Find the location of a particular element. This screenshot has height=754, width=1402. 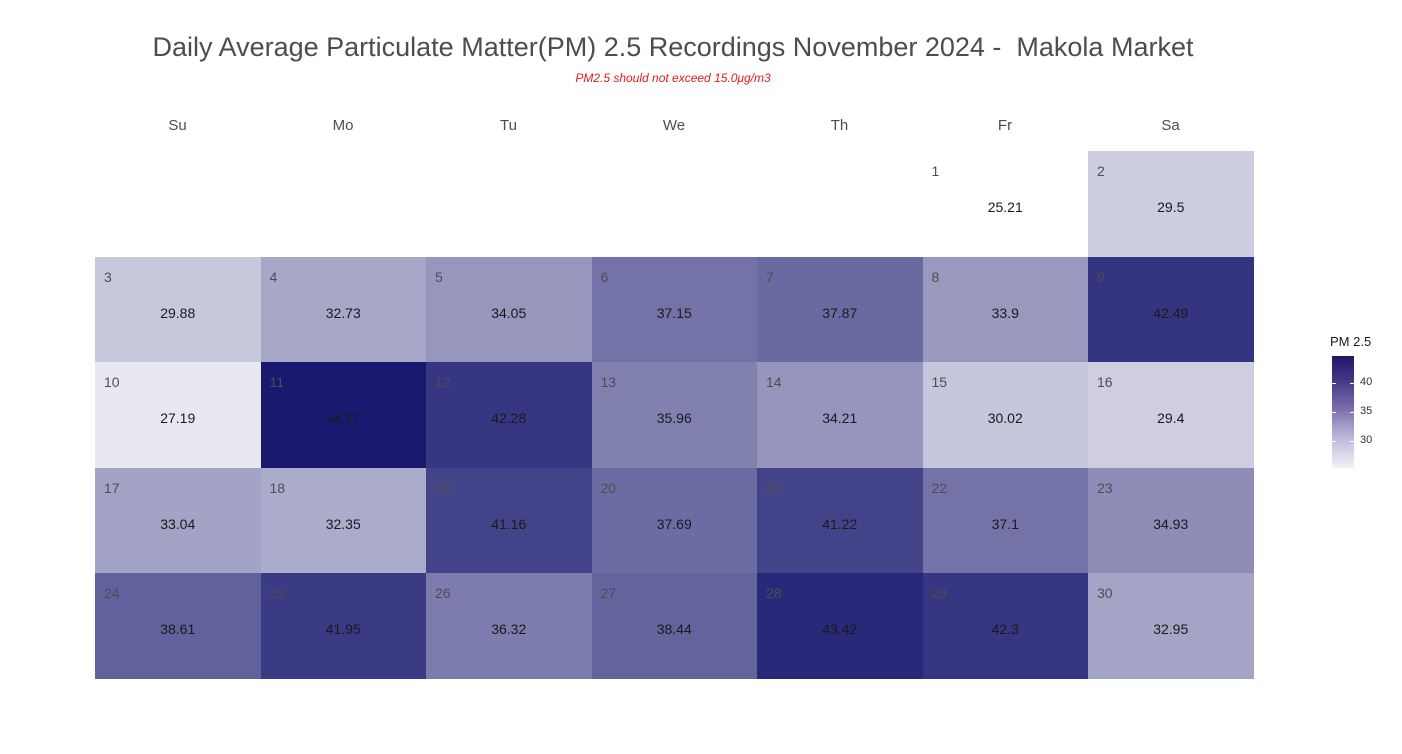

day-value-label: 30.02 is located at coordinates (1005, 418).